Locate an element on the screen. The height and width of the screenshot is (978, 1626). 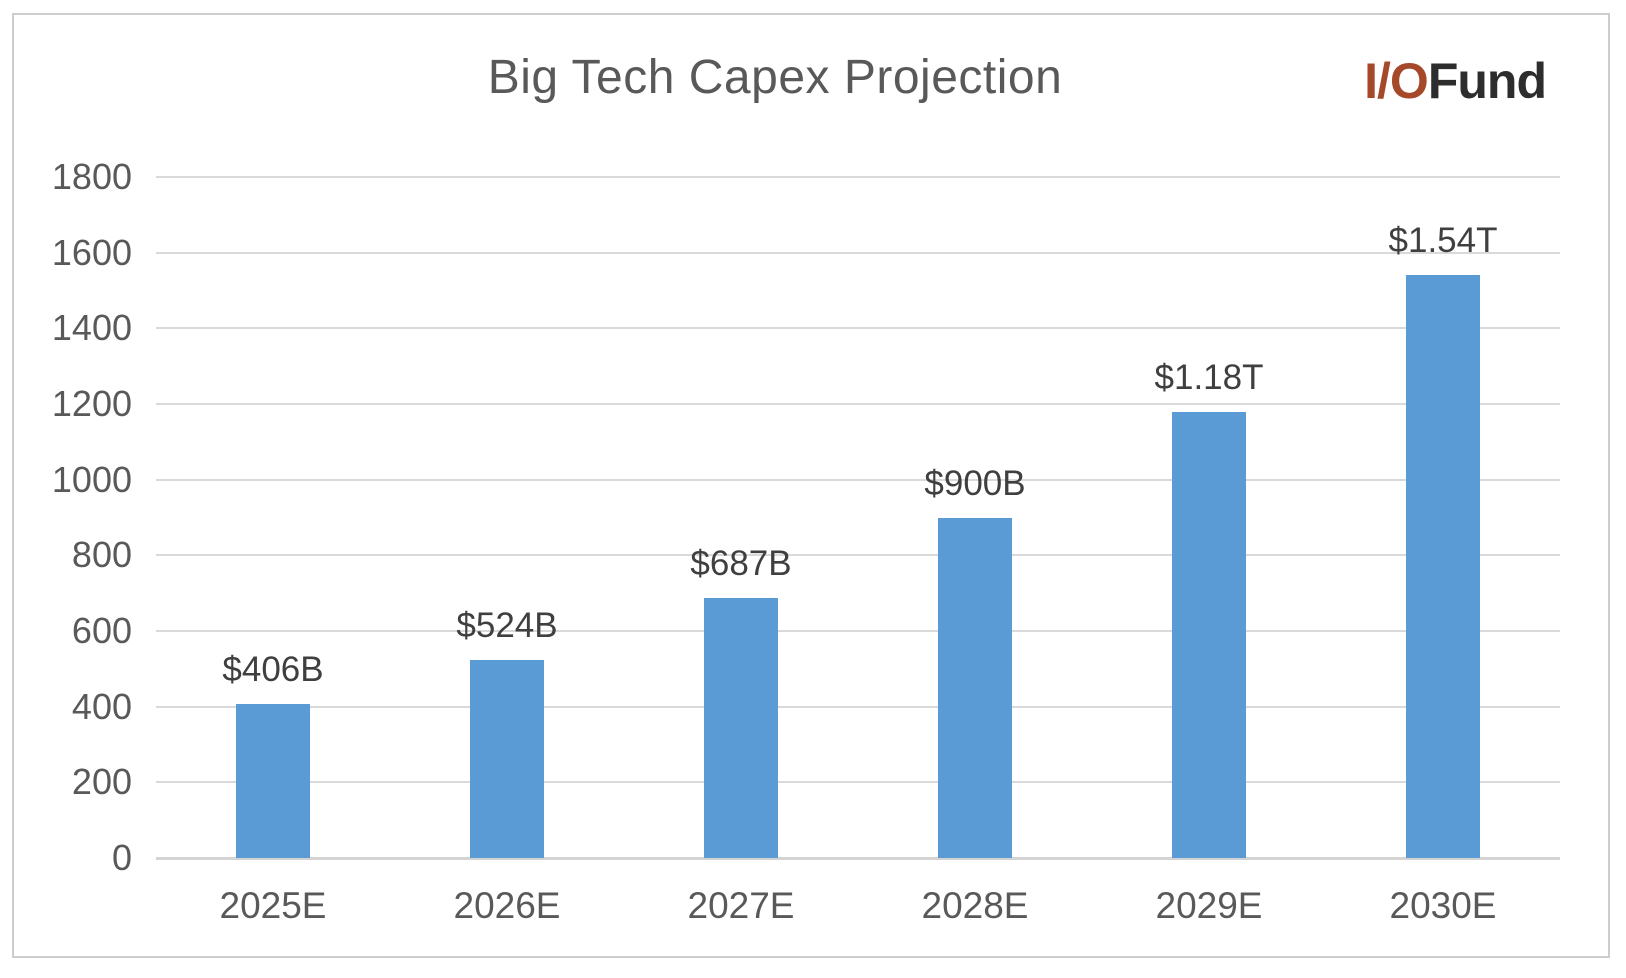
bar-2029e is located at coordinates (1209, 634).